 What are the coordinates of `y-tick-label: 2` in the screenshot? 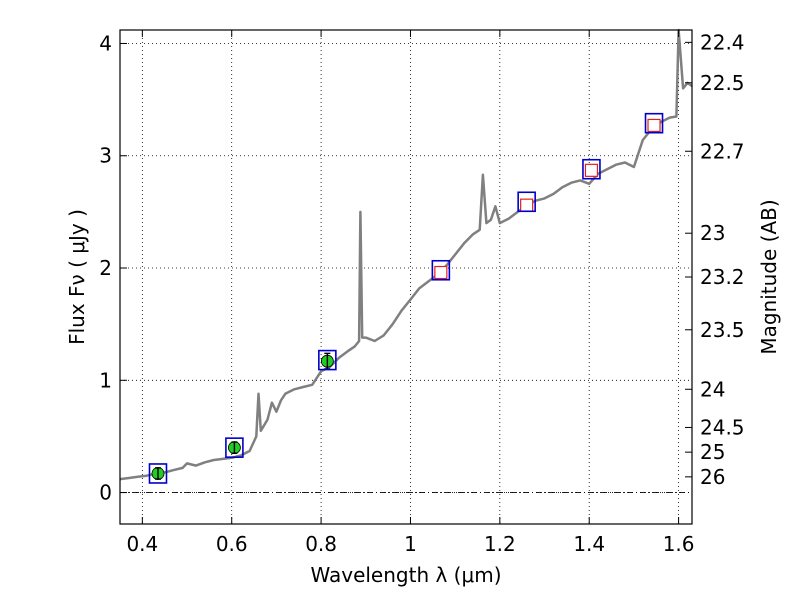 It's located at (105, 268).